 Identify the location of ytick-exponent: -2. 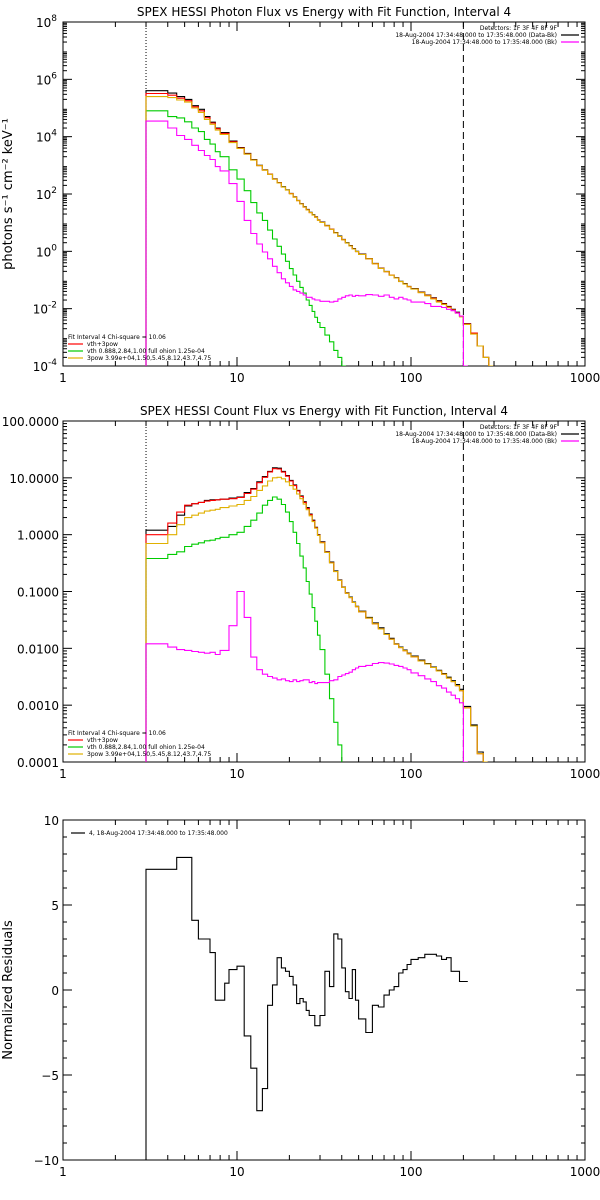
(52, 306).